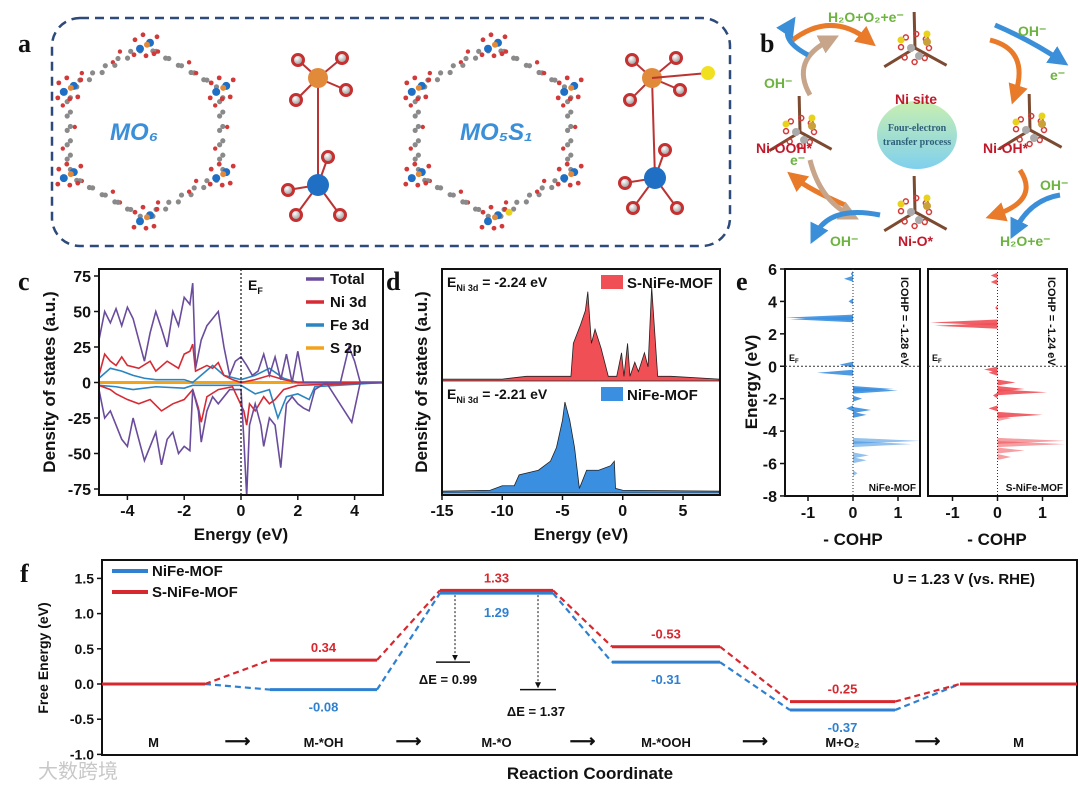  I want to click on bond, so click(680, 75).